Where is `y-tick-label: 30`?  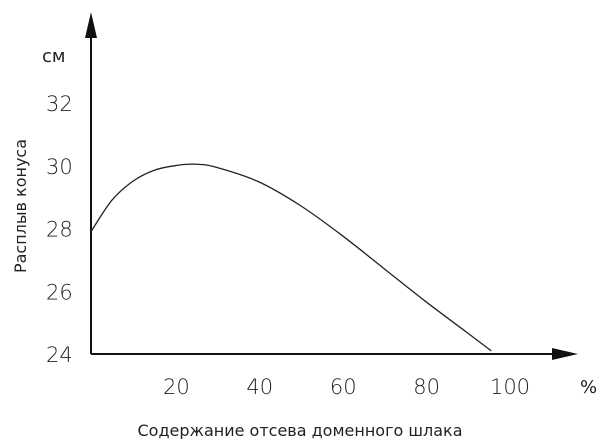 y-tick-label: 30 is located at coordinates (59, 167).